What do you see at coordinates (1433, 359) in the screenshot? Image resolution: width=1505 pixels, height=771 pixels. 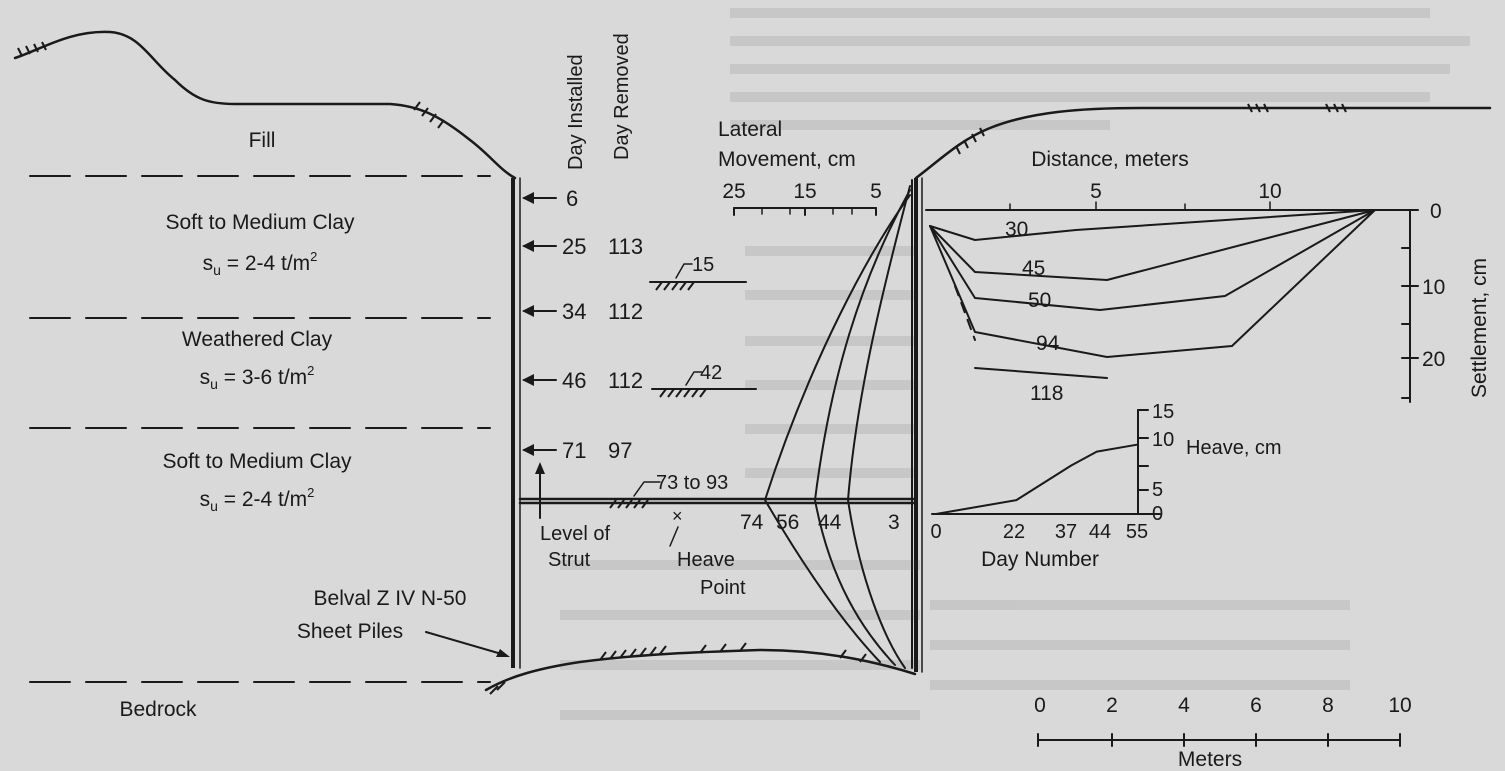 I see `settlement-tick-20: 20` at bounding box center [1433, 359].